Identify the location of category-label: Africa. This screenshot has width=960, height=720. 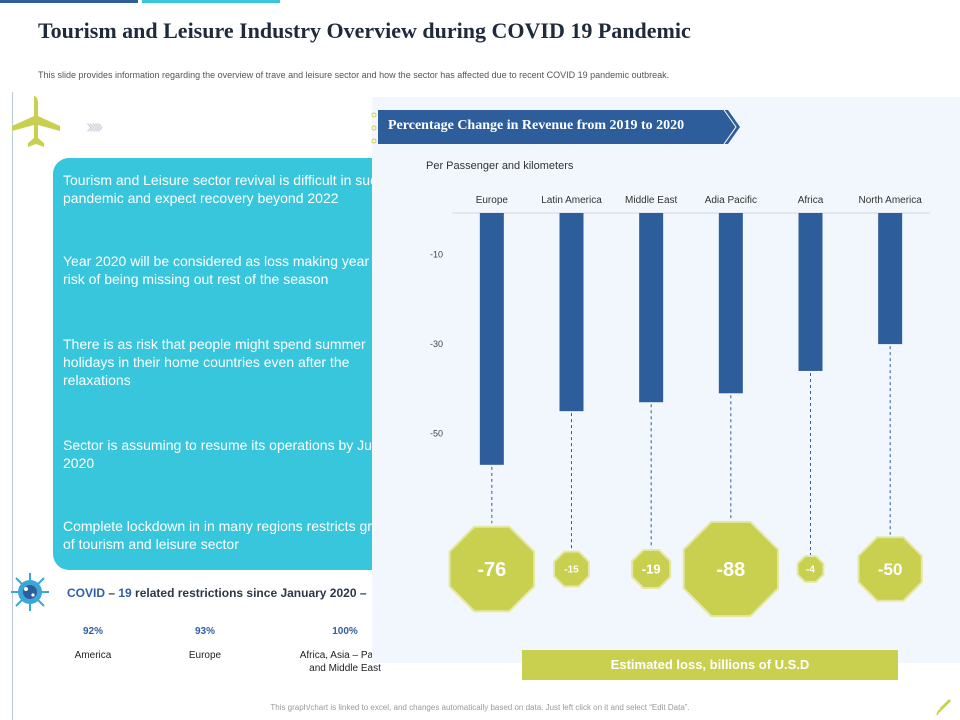
(811, 200).